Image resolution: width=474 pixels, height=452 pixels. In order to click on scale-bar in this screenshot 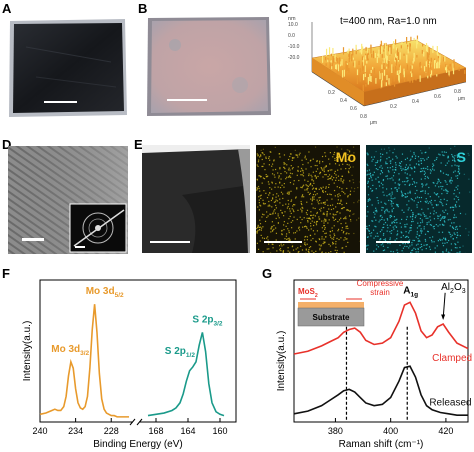, I will do `click(170, 242)`.